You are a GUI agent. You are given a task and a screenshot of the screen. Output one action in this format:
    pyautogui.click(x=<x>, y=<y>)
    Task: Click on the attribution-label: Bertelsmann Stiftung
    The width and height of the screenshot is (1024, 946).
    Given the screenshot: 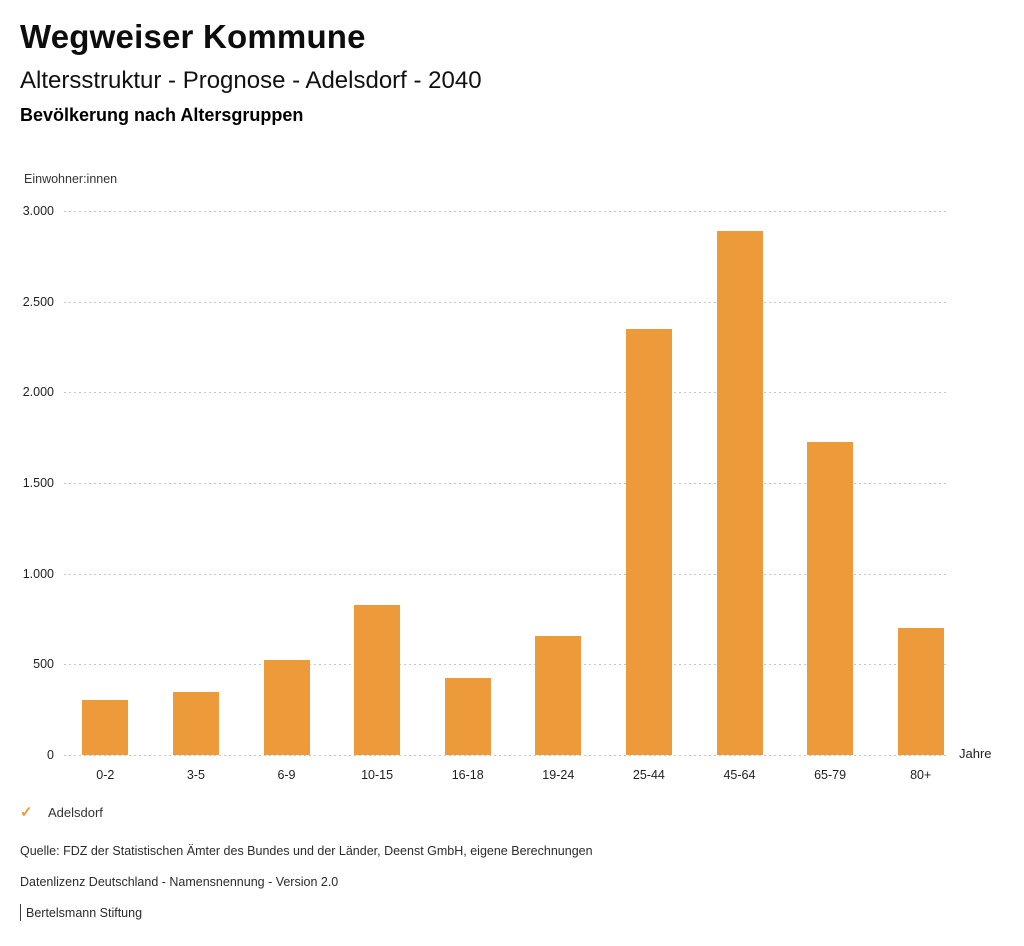 What is the action you would take?
    pyautogui.click(x=84, y=912)
    